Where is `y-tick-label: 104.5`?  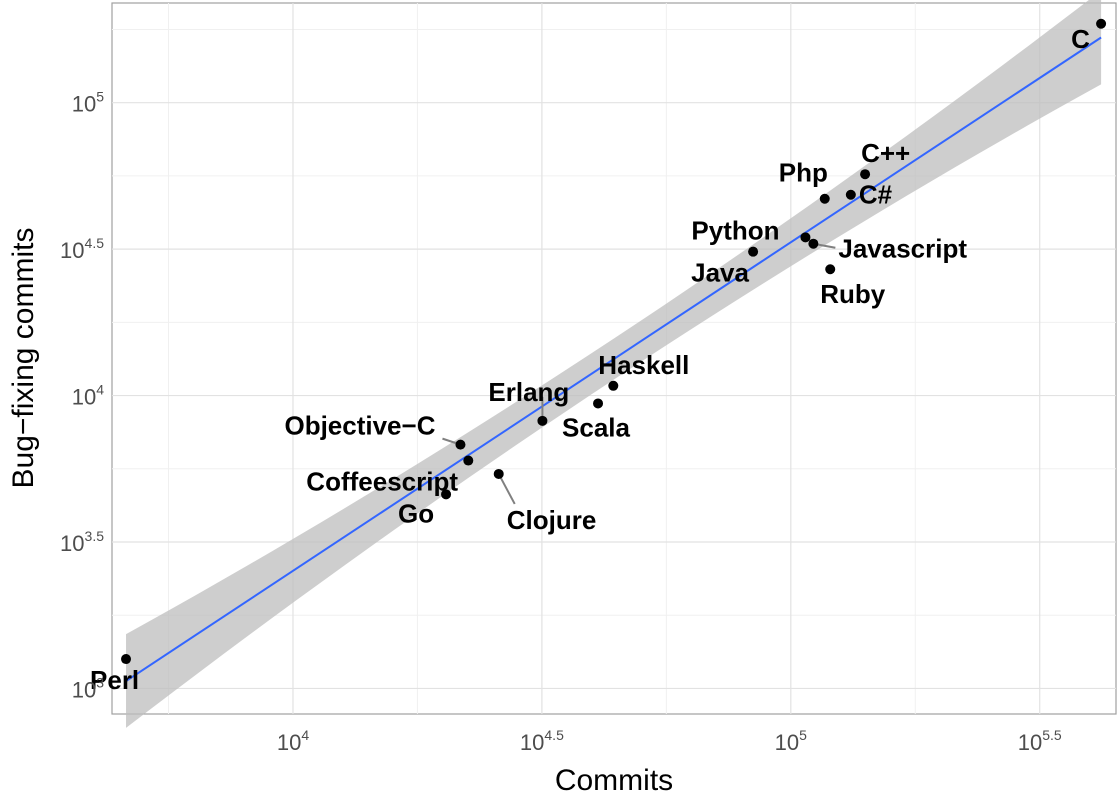 y-tick-label: 104.5 is located at coordinates (82, 249).